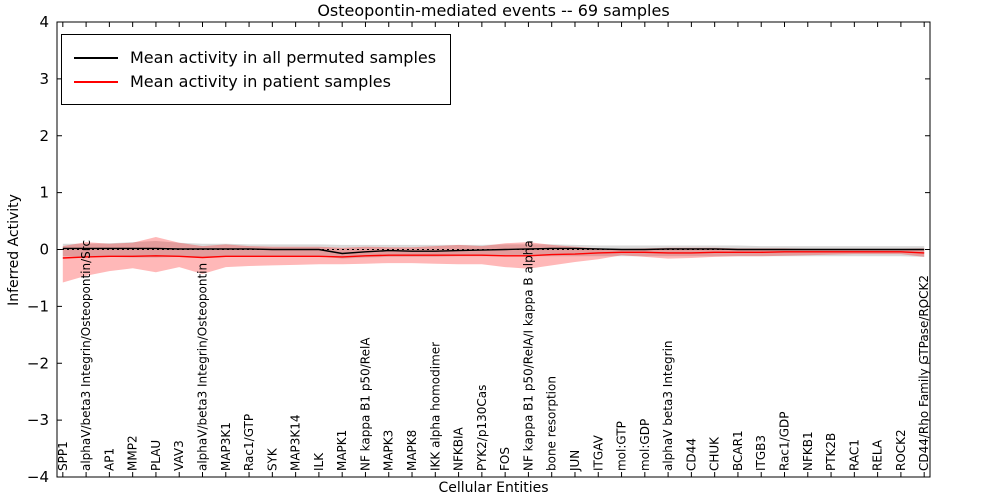 This screenshot has width=1000, height=500. What do you see at coordinates (14, 250) in the screenshot?
I see `y-axis-label: Inferred Activity` at bounding box center [14, 250].